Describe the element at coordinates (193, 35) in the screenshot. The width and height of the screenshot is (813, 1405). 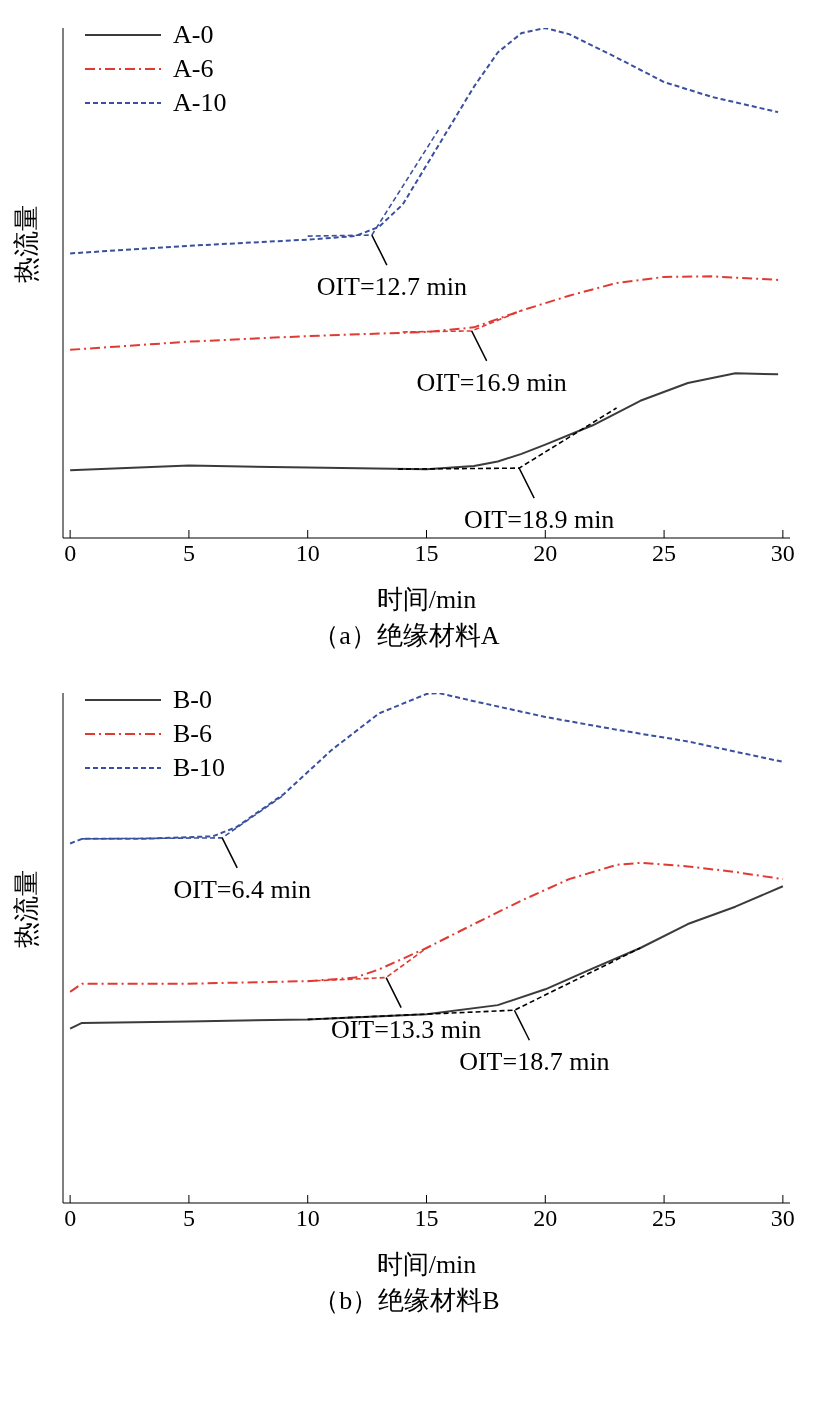
I see `legend-label: A-0` at that location.